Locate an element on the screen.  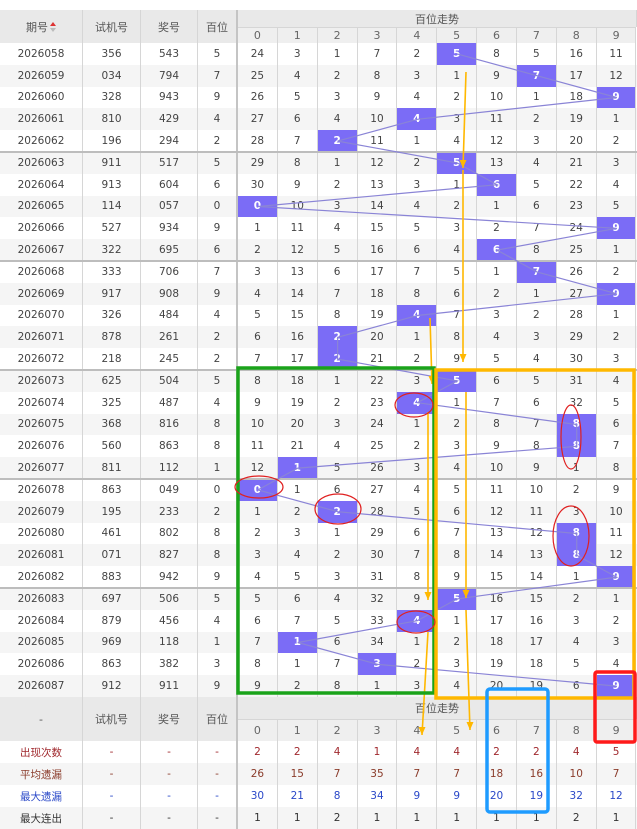
miss-cell: 25 is located at coordinates (577, 250).